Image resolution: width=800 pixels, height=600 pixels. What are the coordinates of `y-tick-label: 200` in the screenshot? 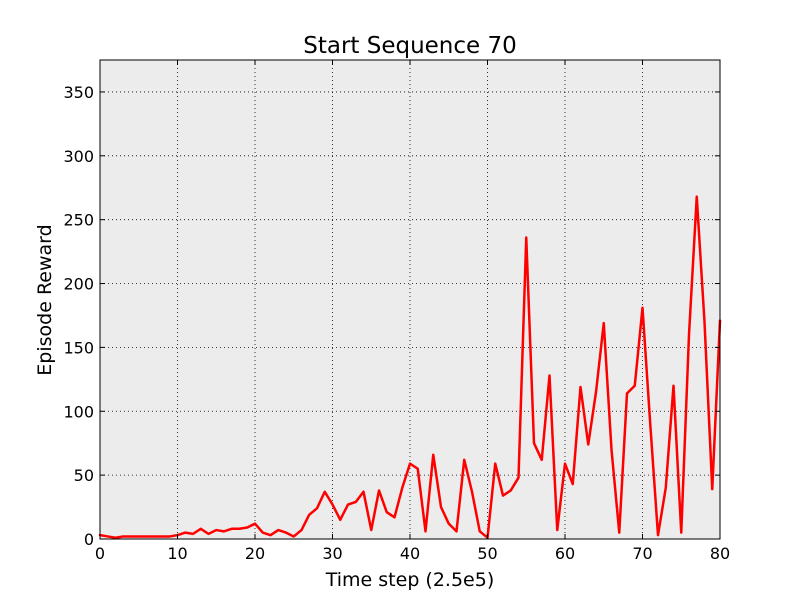 It's located at (78, 284).